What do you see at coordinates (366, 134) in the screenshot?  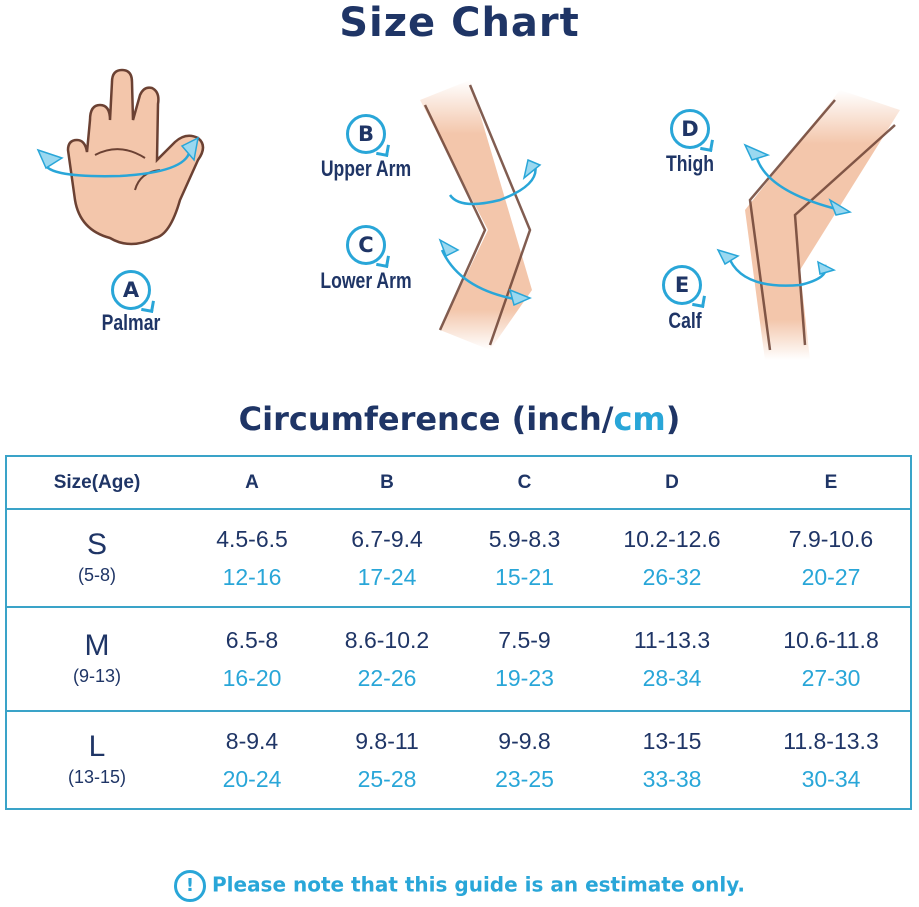 I see `badge-b: B` at bounding box center [366, 134].